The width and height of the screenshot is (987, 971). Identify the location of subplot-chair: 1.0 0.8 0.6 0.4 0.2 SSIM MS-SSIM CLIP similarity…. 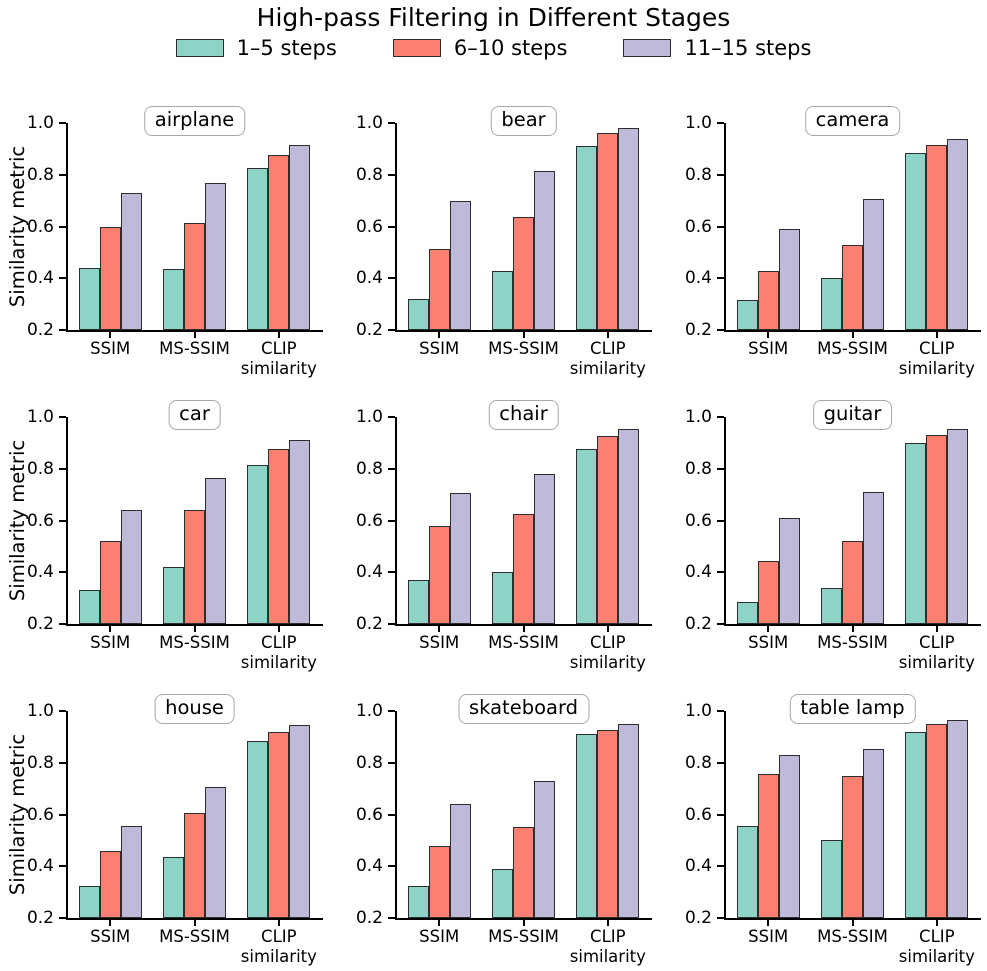
(493, 529).